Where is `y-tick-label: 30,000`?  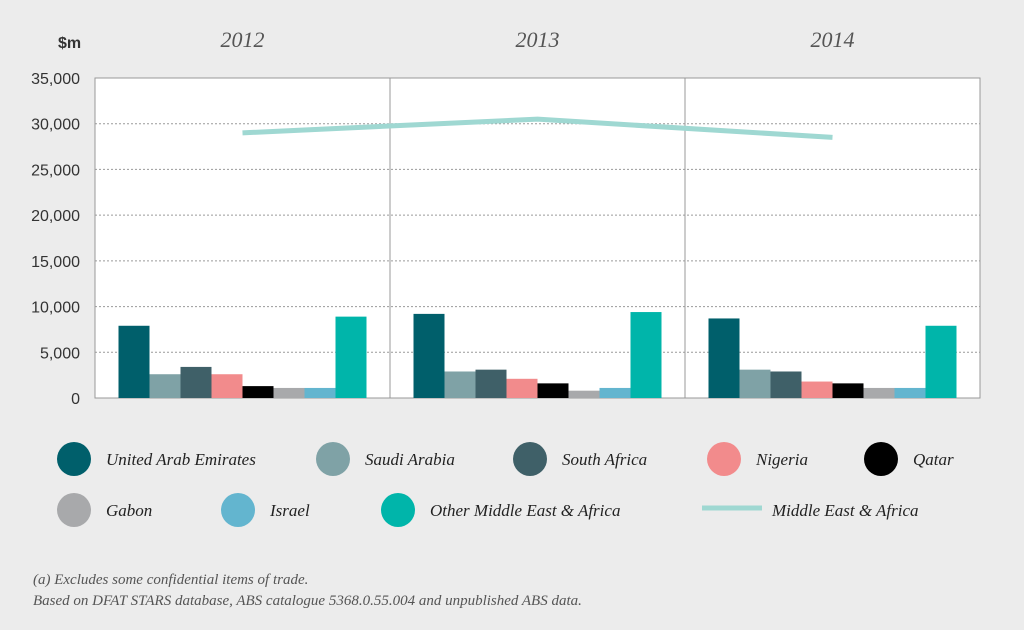 y-tick-label: 30,000 is located at coordinates (55, 125).